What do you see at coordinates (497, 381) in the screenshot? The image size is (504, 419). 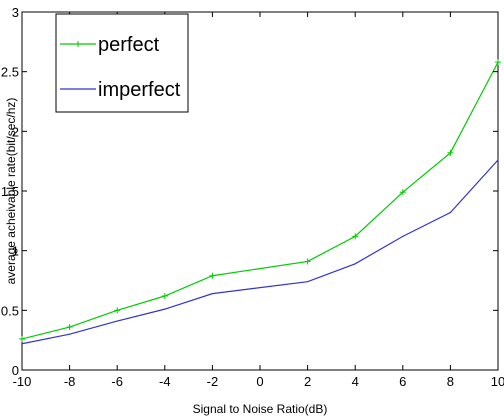 I see `x-tick-label: 10` at bounding box center [497, 381].